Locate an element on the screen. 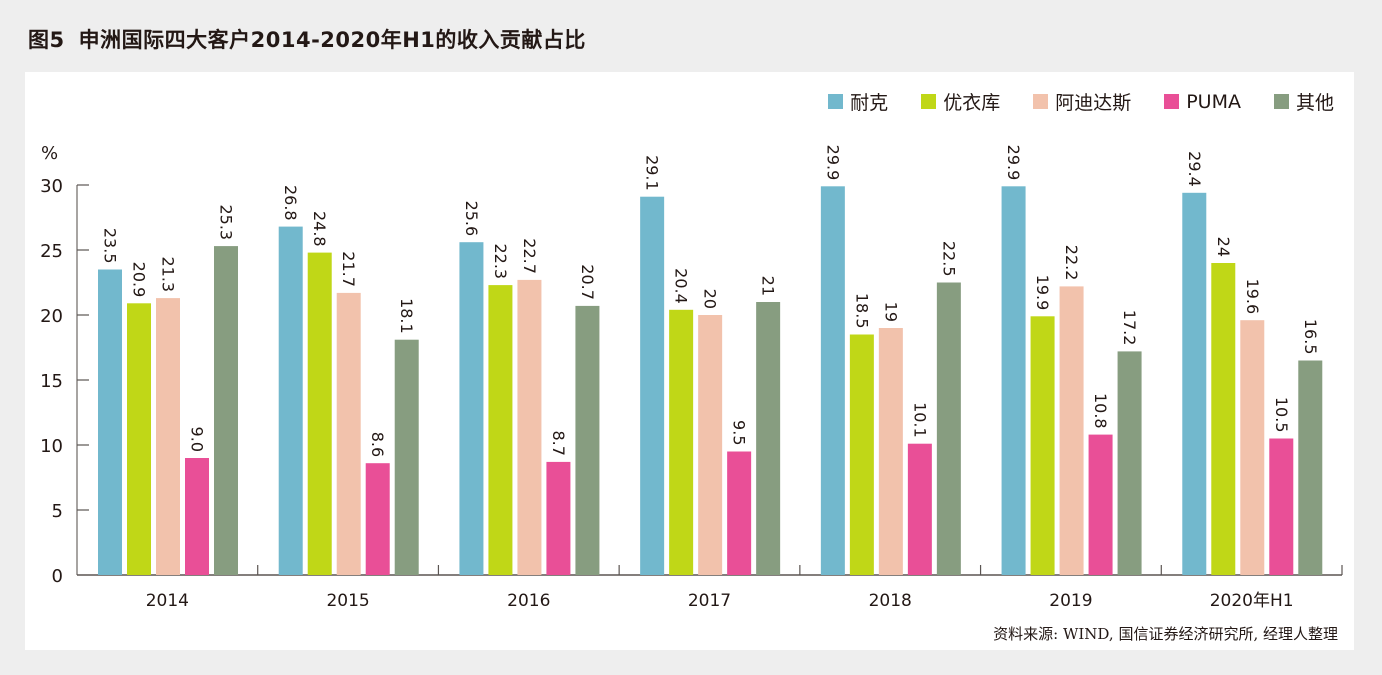 Image resolution: width=1382 pixels, height=675 pixels. data-label: 22.7 is located at coordinates (529, 256).